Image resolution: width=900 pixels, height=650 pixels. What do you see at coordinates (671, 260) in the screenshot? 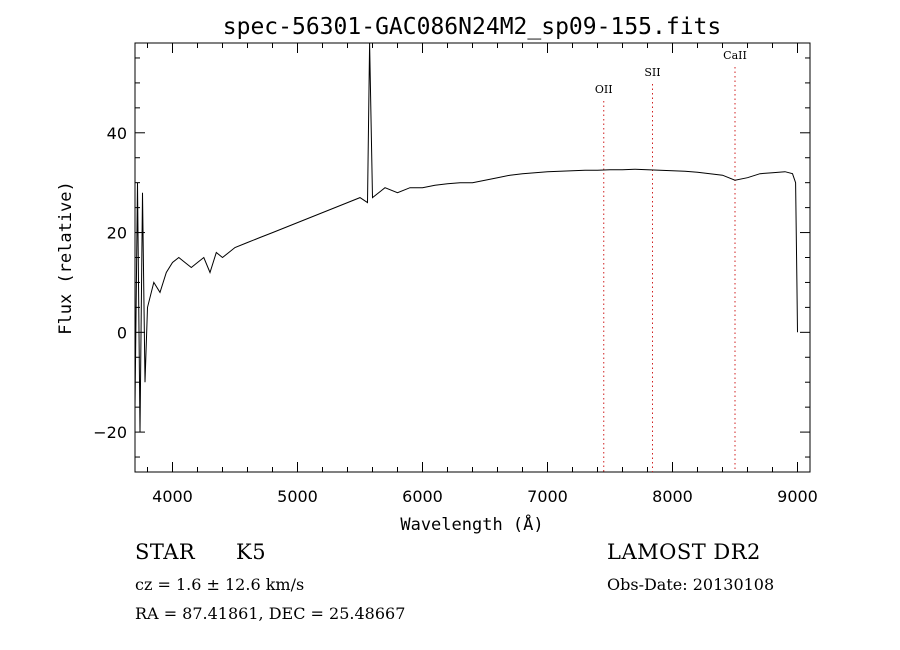
I see `spectral-line-markers: OII SII CaII` at bounding box center [671, 260].